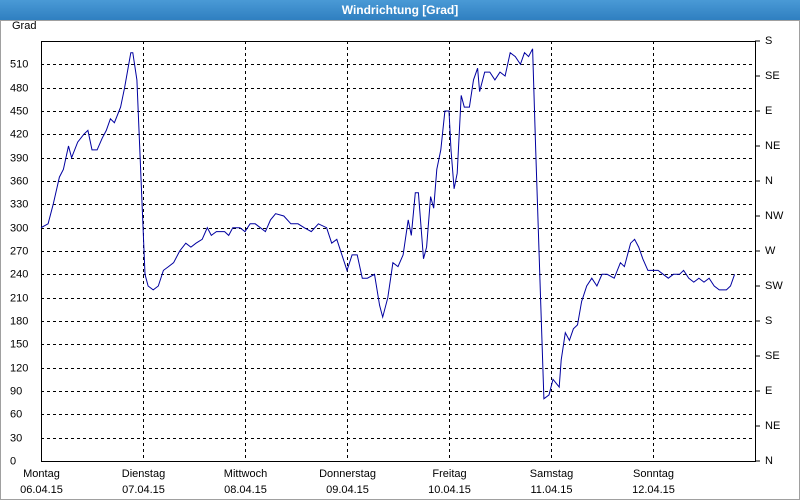  I want to click on x-tick-label: Donnerstag, so click(347, 474).